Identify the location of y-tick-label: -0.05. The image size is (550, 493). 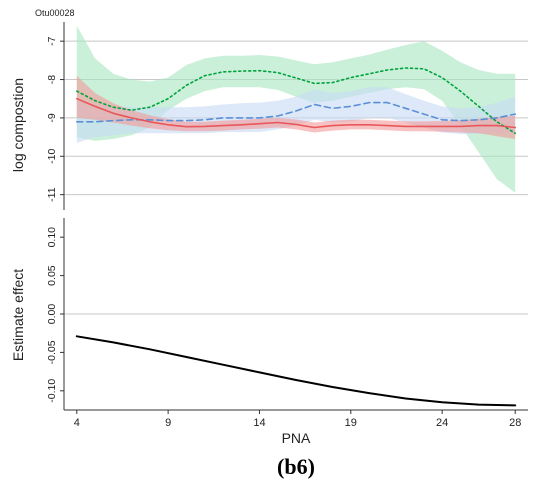
(52, 352).